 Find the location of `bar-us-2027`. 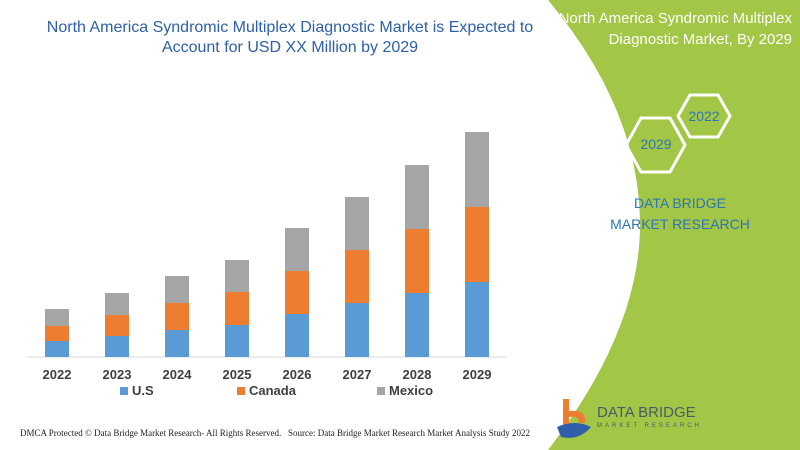

bar-us-2027 is located at coordinates (357, 330).